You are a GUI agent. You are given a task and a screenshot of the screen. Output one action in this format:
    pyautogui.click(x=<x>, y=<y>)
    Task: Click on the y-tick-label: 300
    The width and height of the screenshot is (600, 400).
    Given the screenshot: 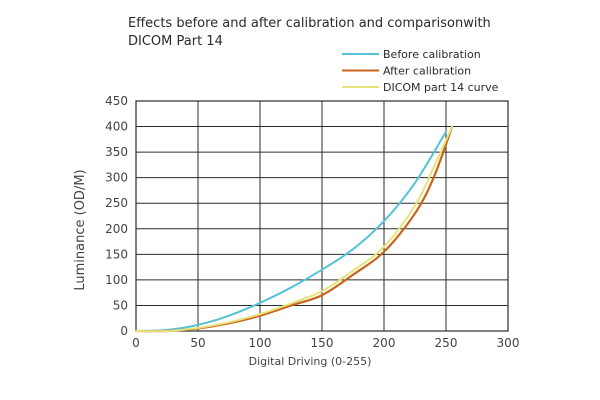 What is the action you would take?
    pyautogui.click(x=116, y=178)
    